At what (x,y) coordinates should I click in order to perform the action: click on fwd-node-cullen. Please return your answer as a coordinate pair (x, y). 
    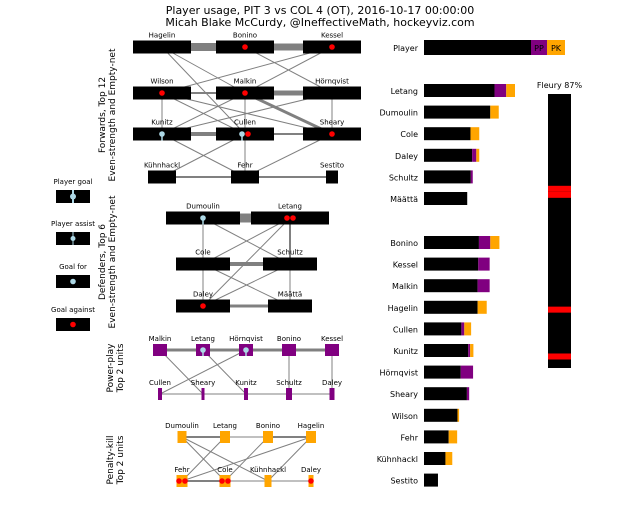
    Looking at the image, I should click on (245, 134).